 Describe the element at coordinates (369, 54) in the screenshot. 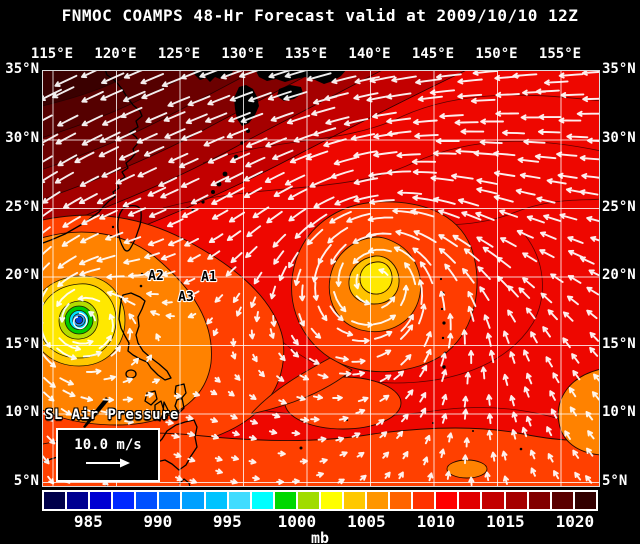

I see `lon-tick-label: 140°E` at that location.